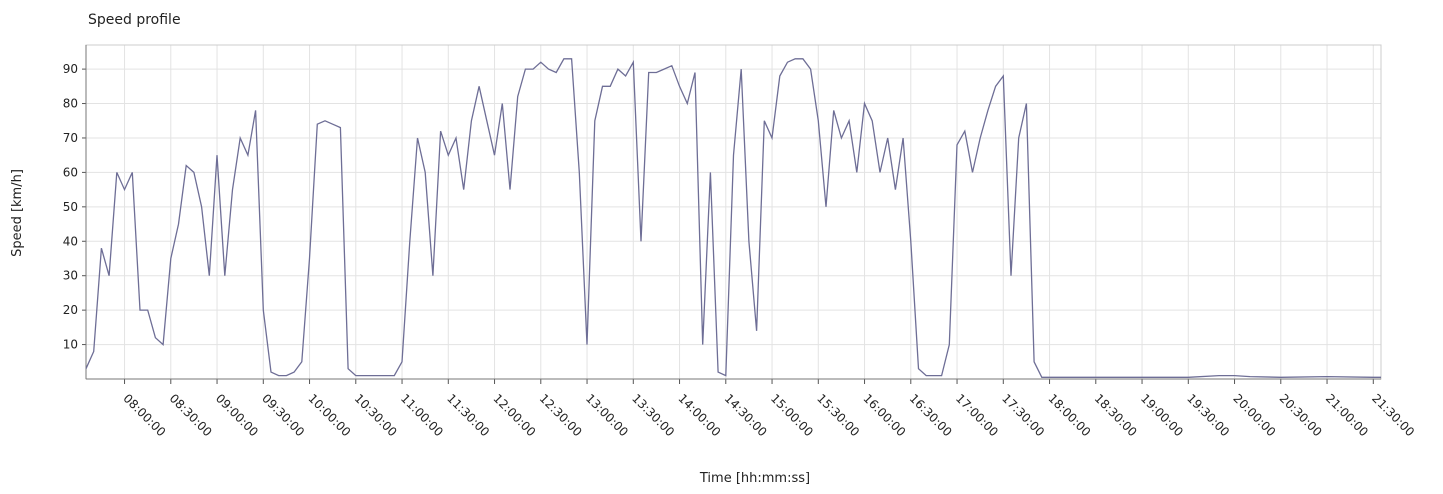 The height and width of the screenshot is (494, 1443). Describe the element at coordinates (144, 415) in the screenshot. I see `x-tick-label: 08:00:00` at that location.